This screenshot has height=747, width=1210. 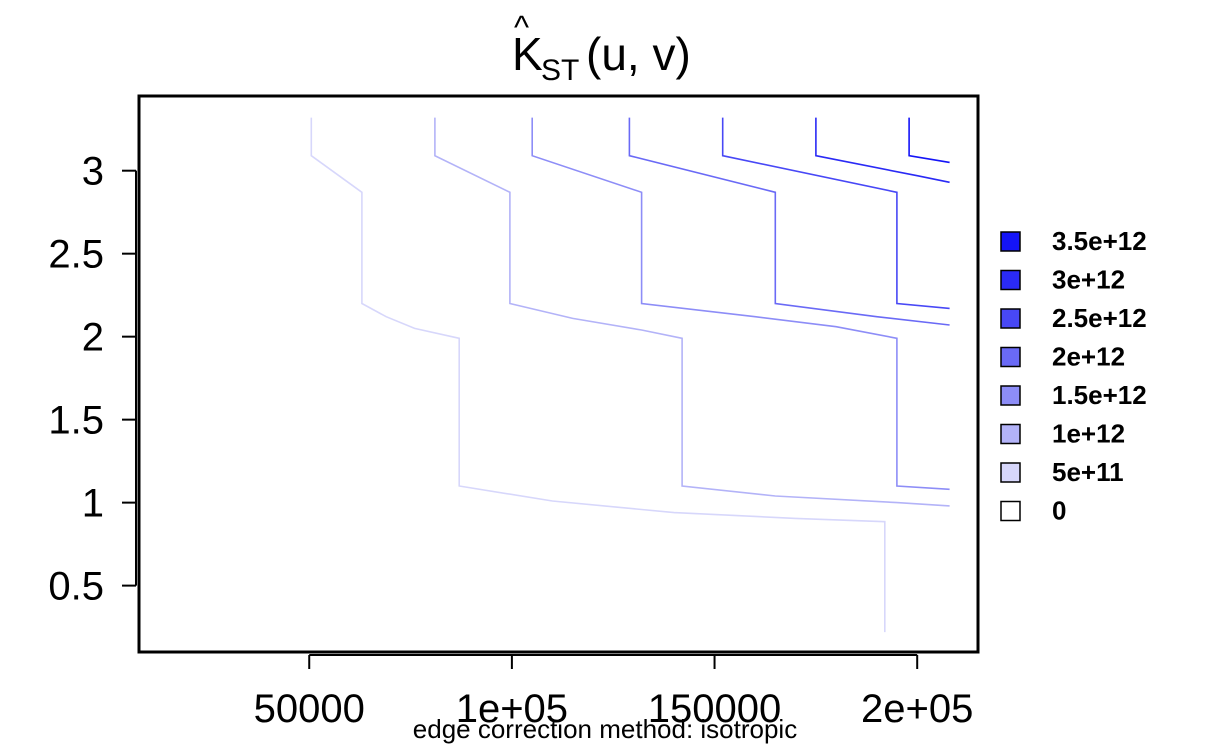 What do you see at coordinates (309, 709) in the screenshot?
I see `x-tick-label: 50000` at bounding box center [309, 709].